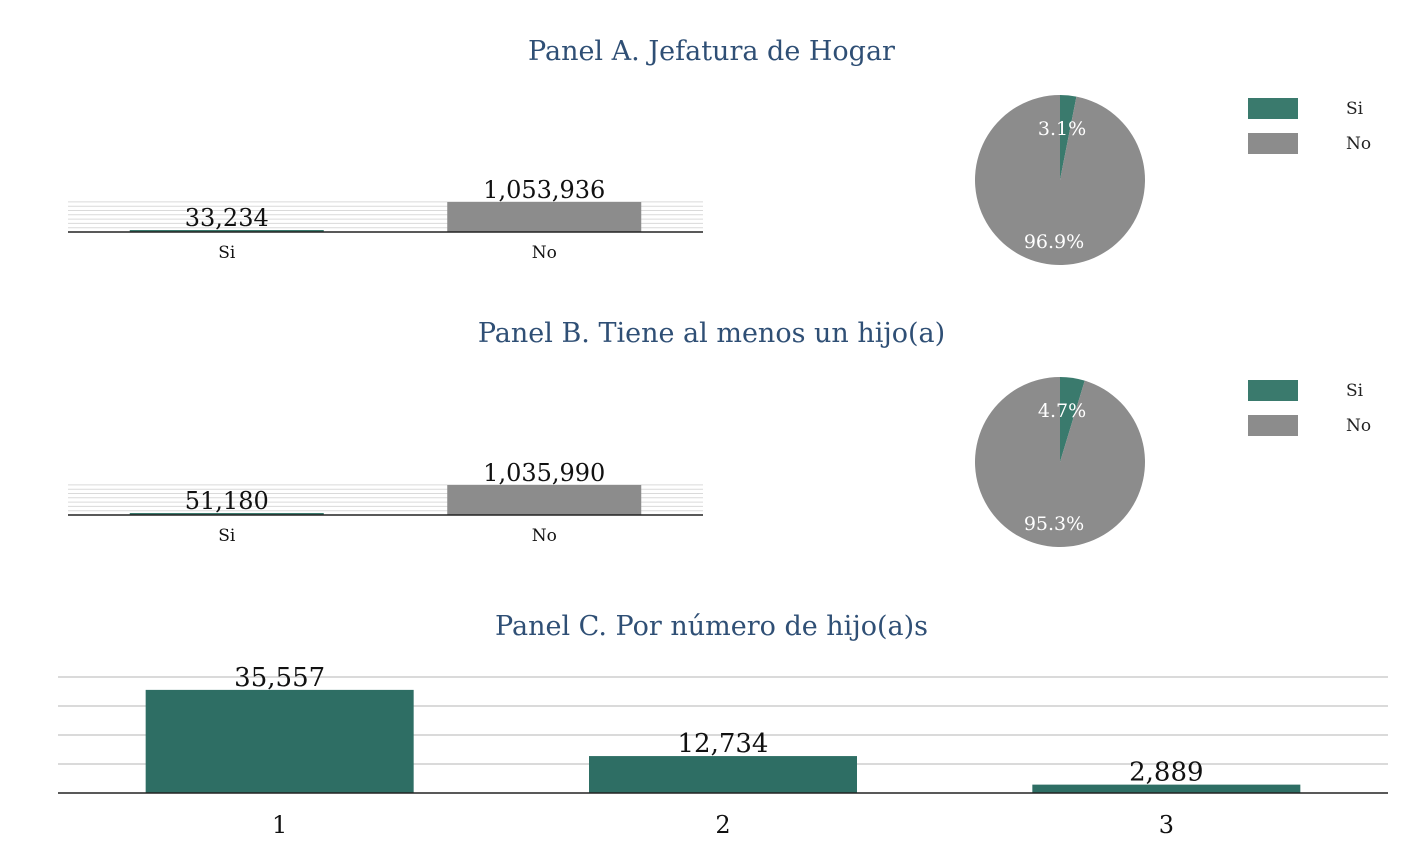  I want to click on panel-a-title: Panel A. Jefatura de Hogar, so click(711, 51).